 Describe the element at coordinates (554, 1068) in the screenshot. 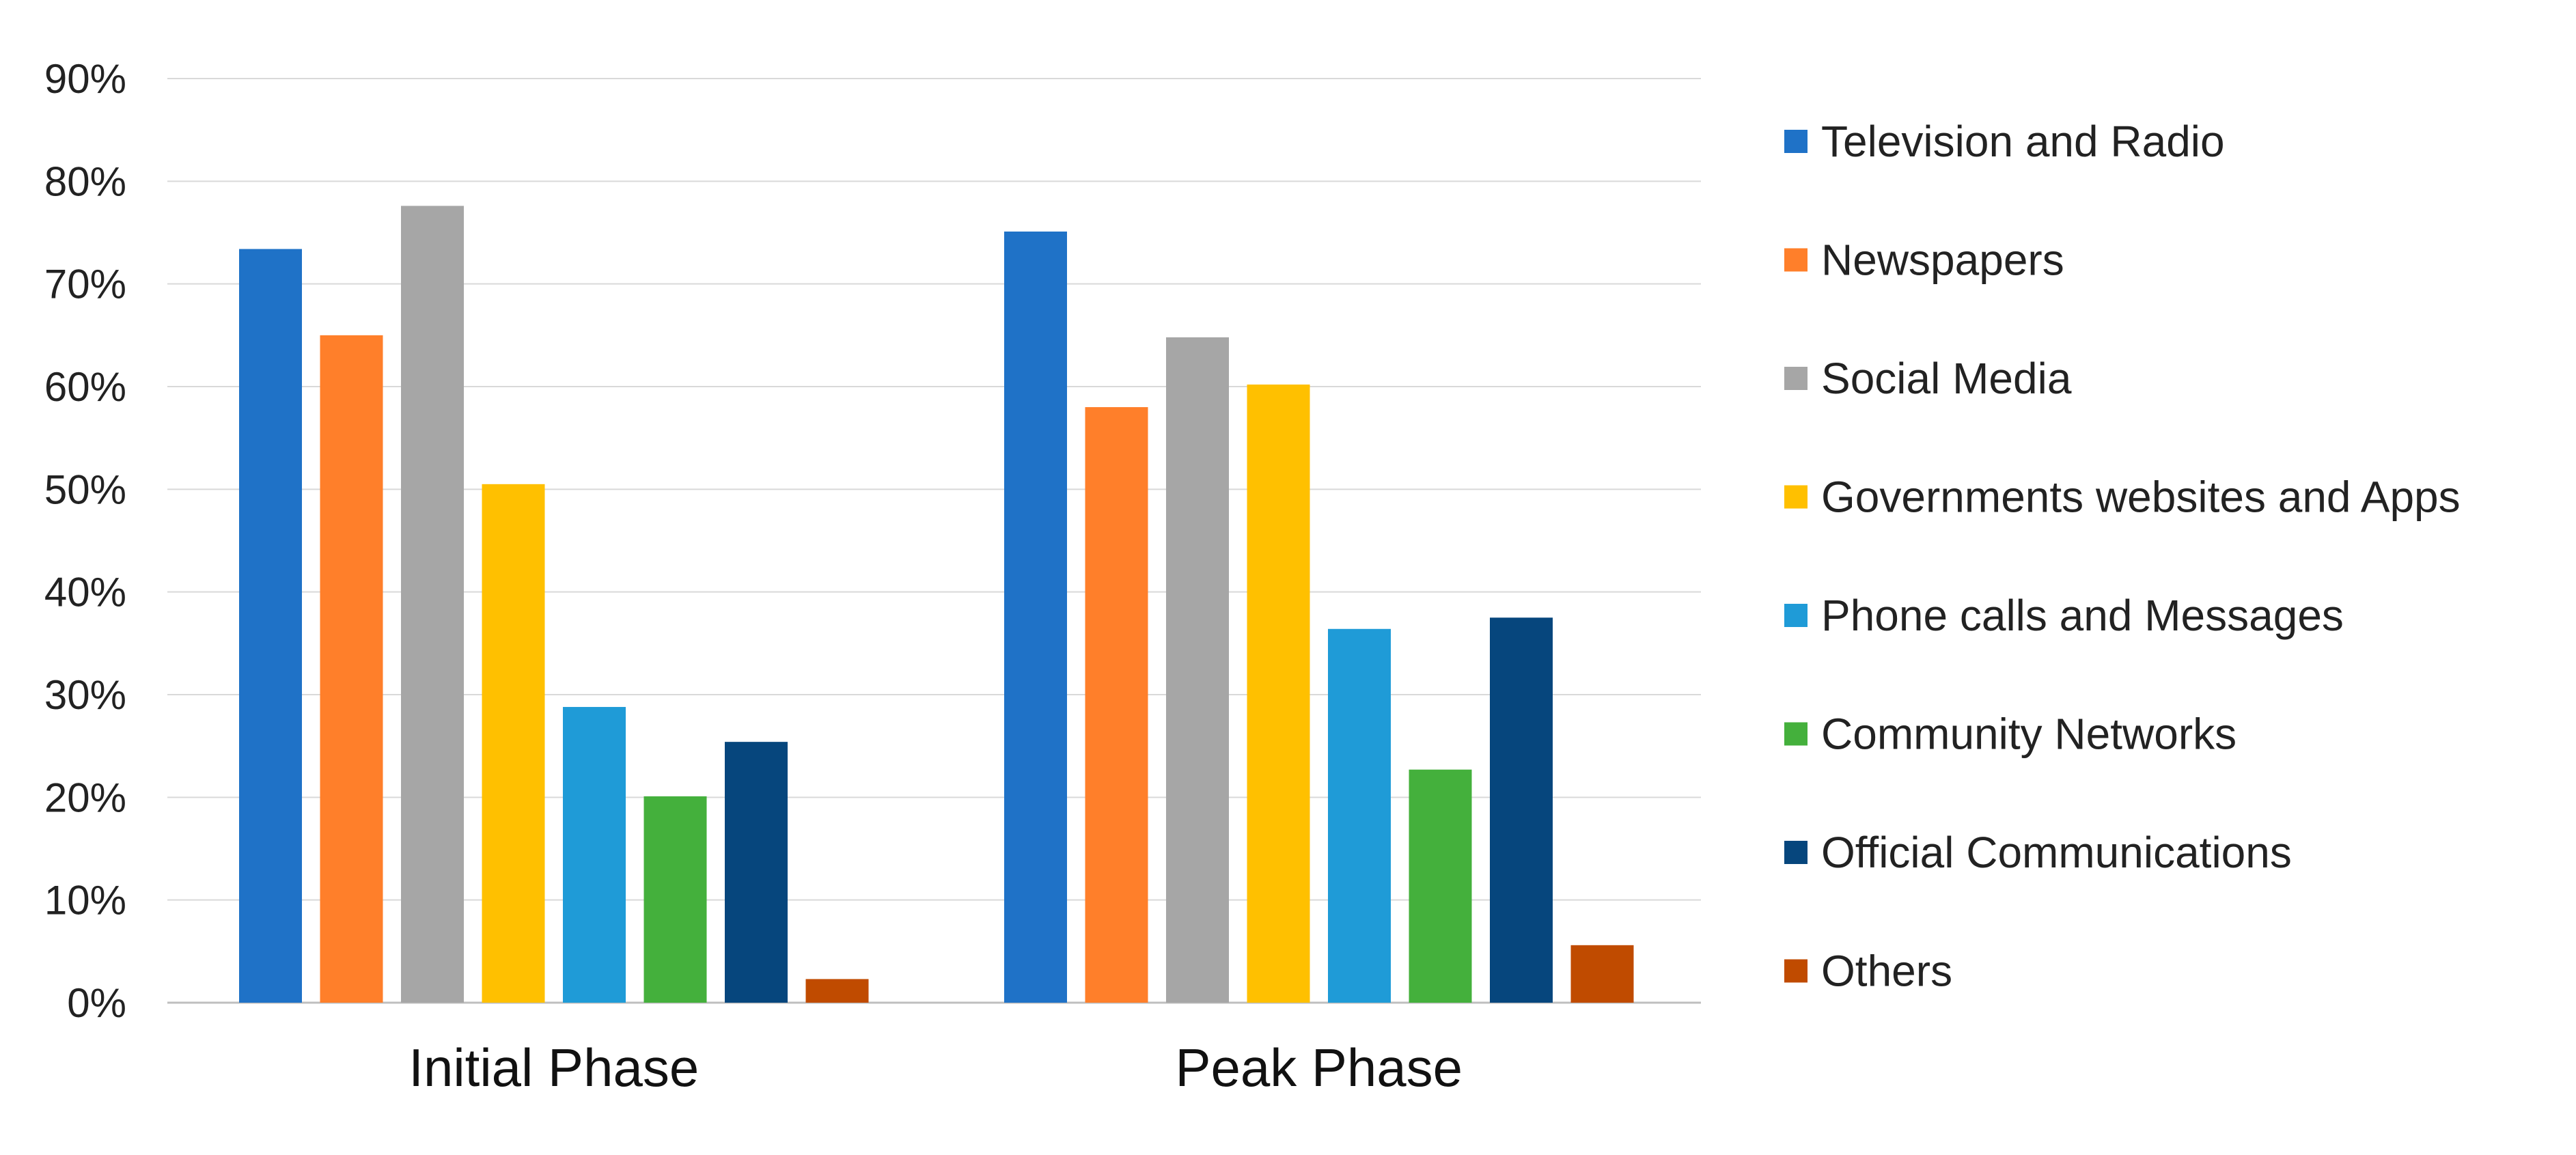

I see `x-category-label: Initial Phase` at that location.